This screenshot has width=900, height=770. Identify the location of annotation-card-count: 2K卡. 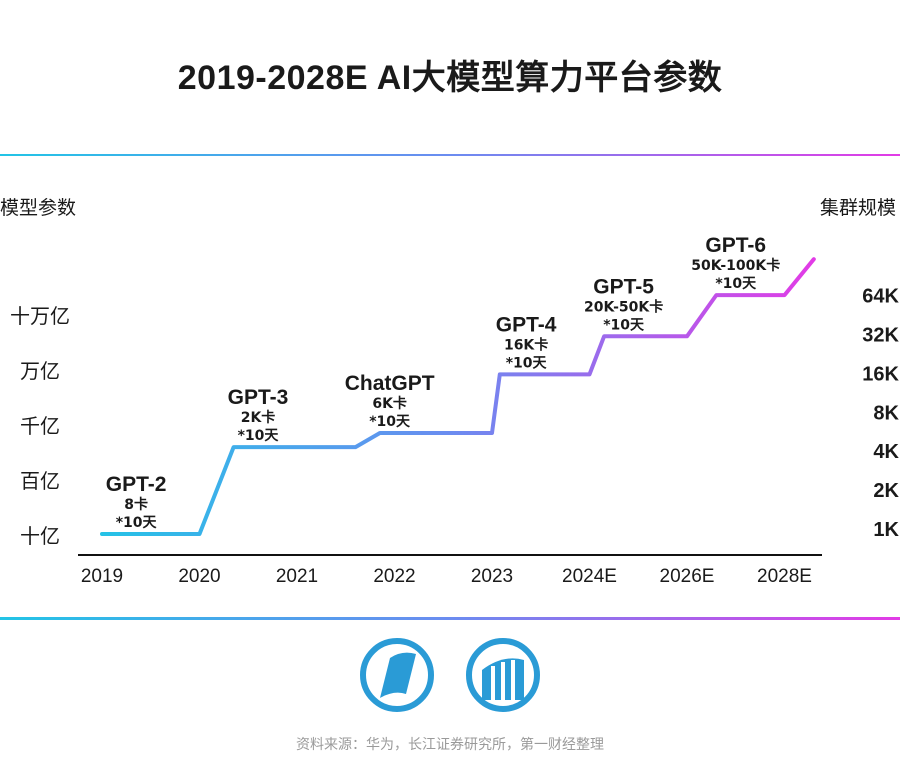
(258, 417).